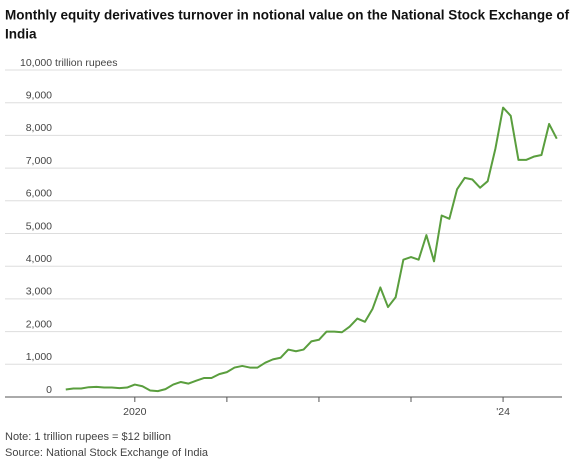 The height and width of the screenshot is (465, 570). Describe the element at coordinates (39, 324) in the screenshot. I see `y-tick-label: 2,000` at that location.